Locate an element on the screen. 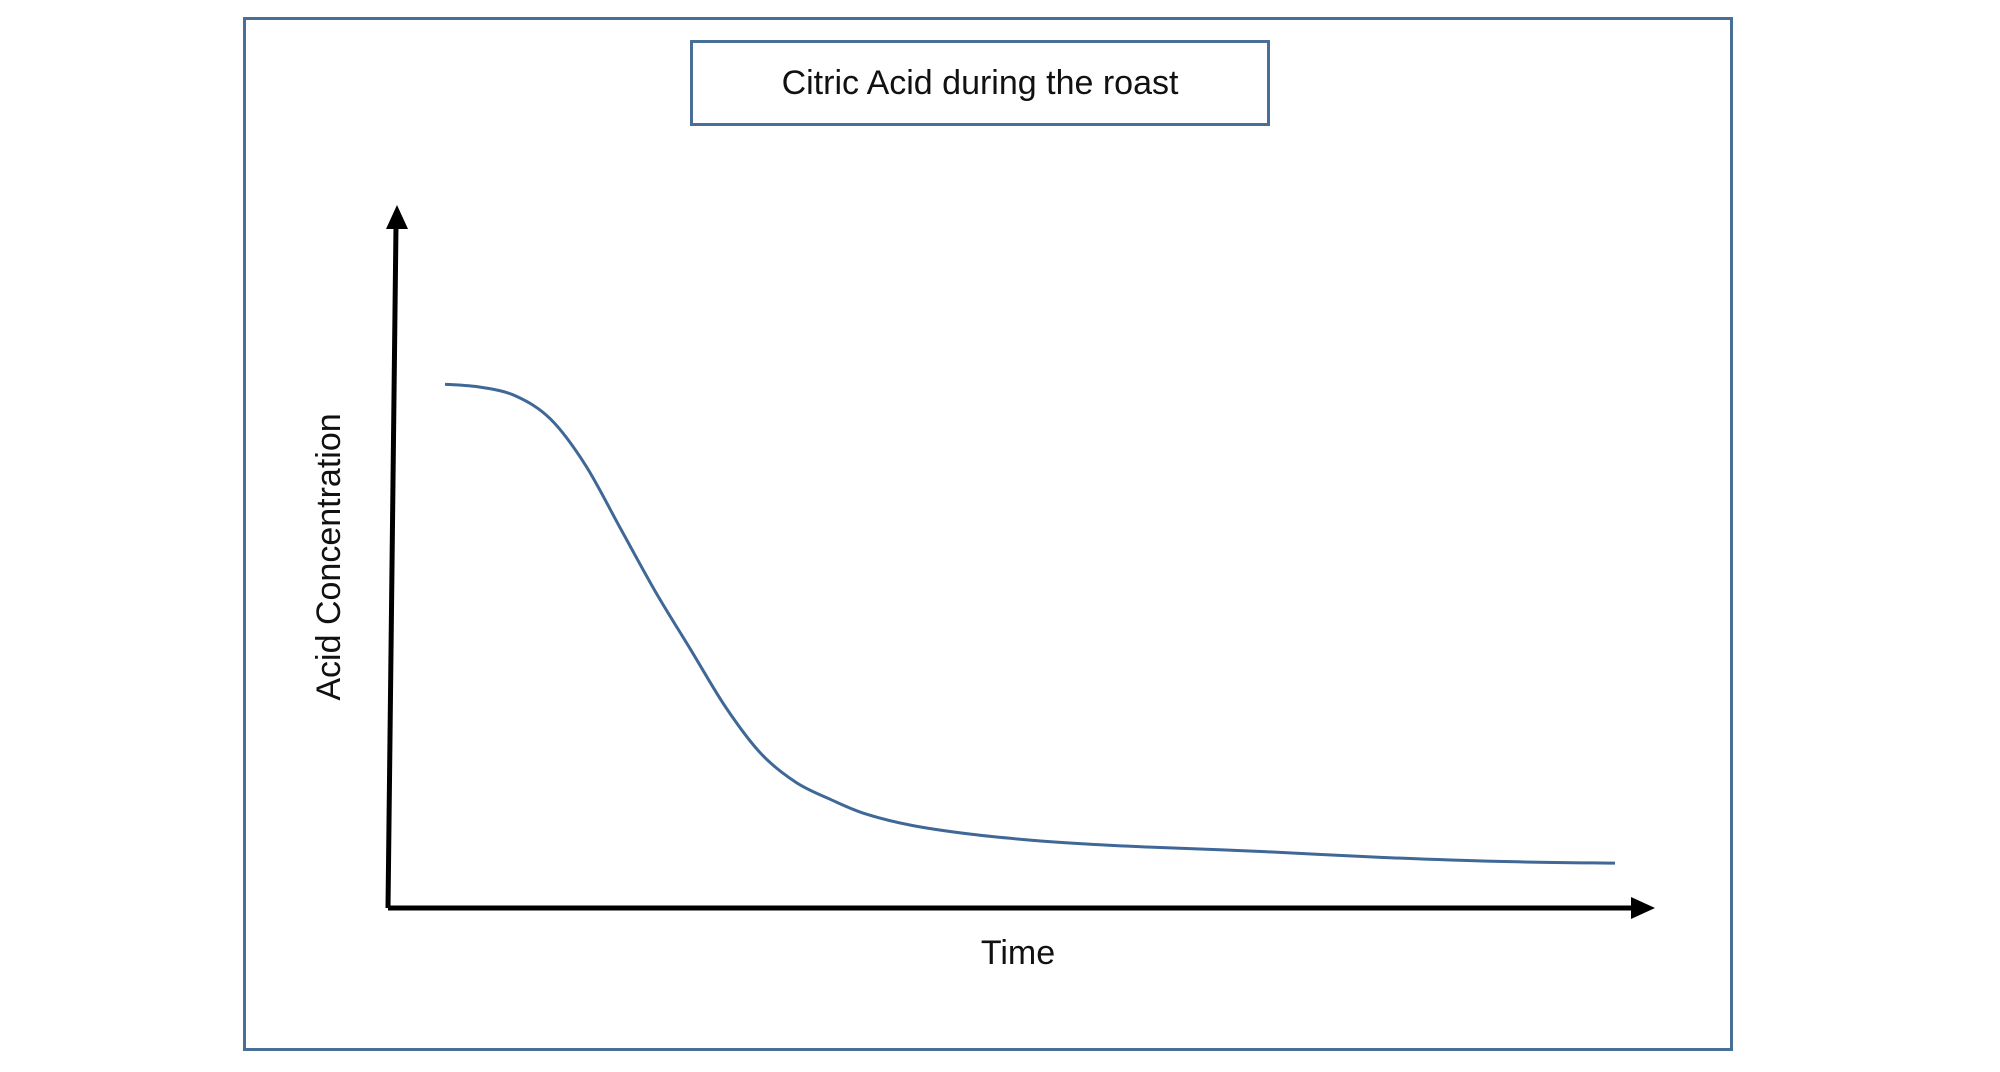 The height and width of the screenshot is (1072, 2000). x-axis-arrow is located at coordinates (1643, 908).